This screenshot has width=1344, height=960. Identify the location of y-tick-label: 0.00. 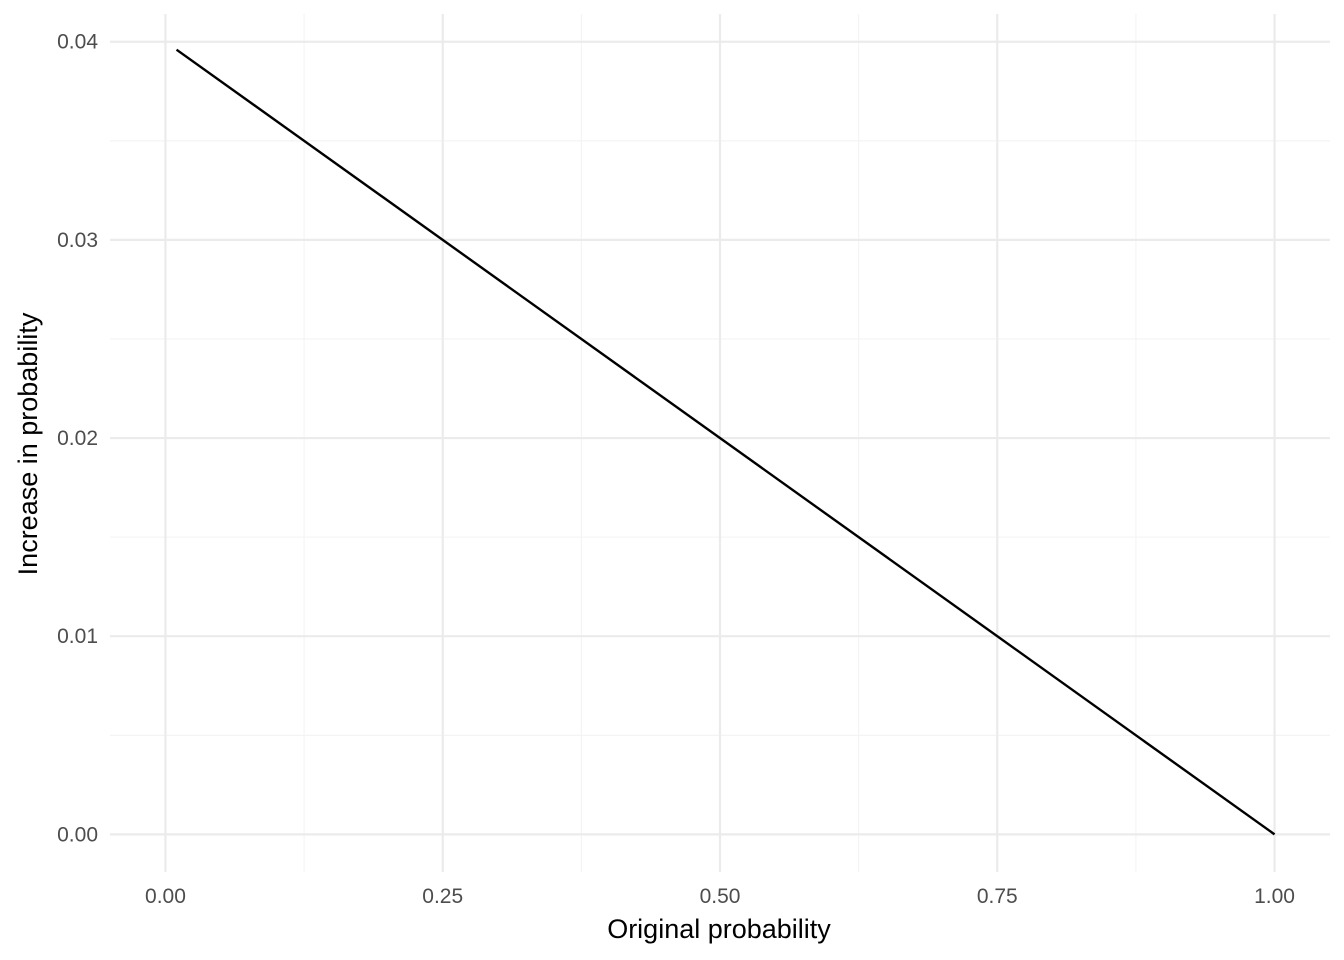
(77, 834).